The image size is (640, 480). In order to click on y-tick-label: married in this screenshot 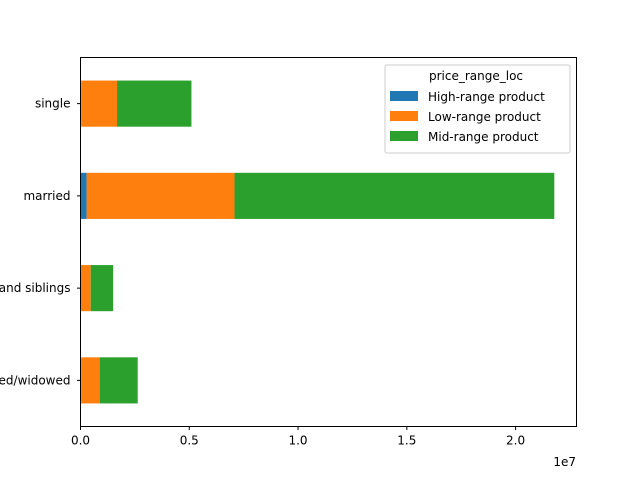, I will do `click(46, 196)`.